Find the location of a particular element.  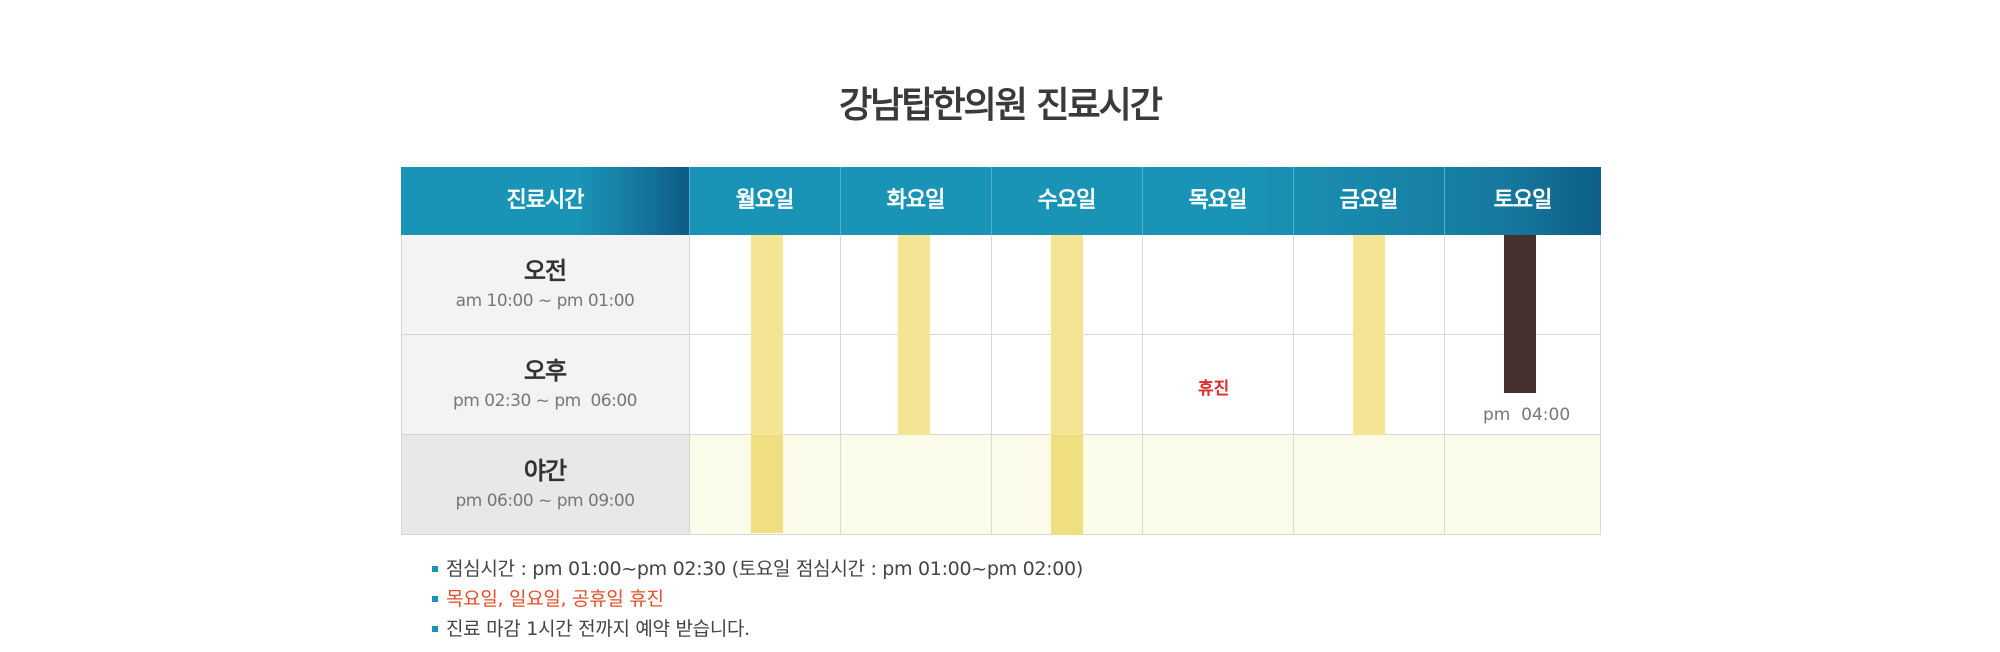

row-name-night: 야간 is located at coordinates (545, 471).